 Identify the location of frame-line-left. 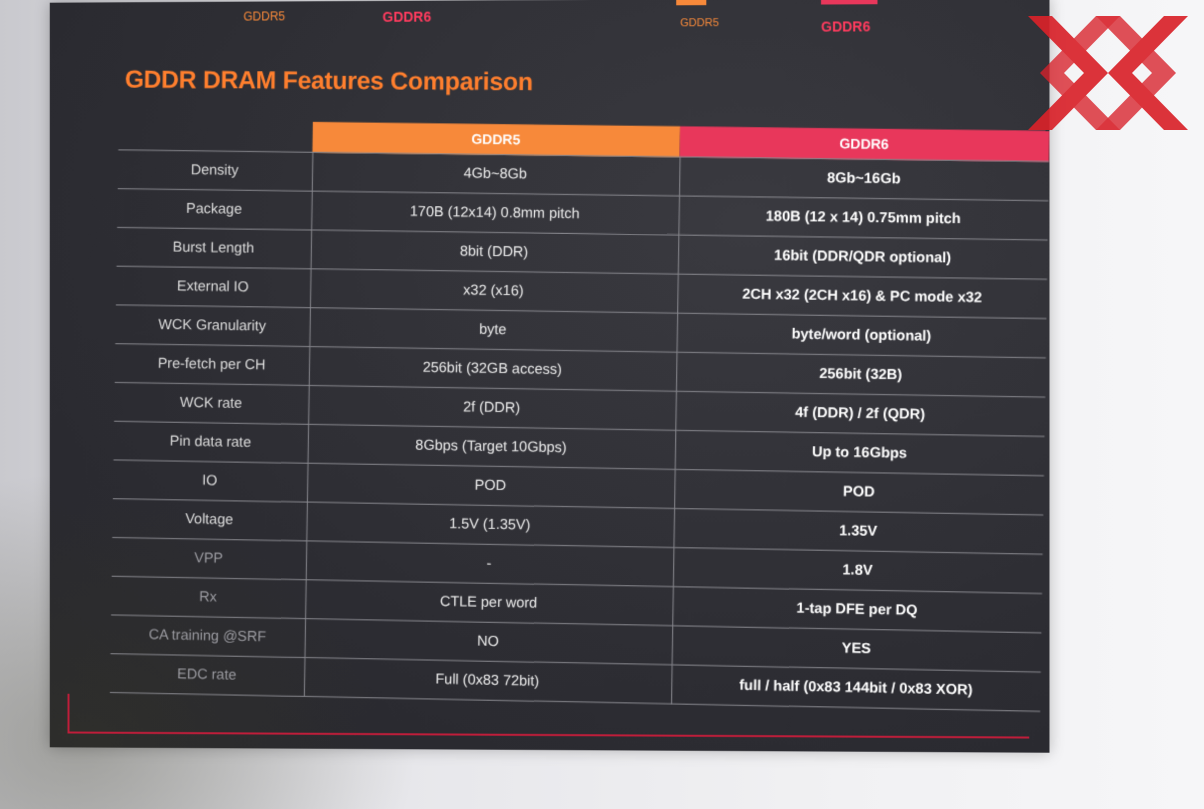
(69, 714).